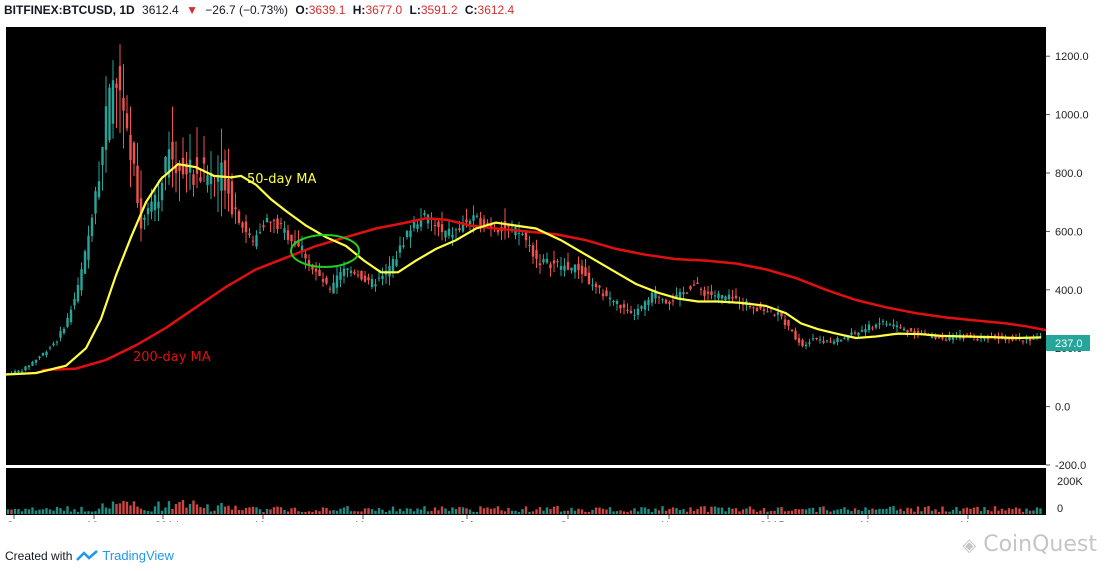 Image resolution: width=1107 pixels, height=571 pixels. What do you see at coordinates (1060, 509) in the screenshot?
I see `volume-tick-label: 0` at bounding box center [1060, 509].